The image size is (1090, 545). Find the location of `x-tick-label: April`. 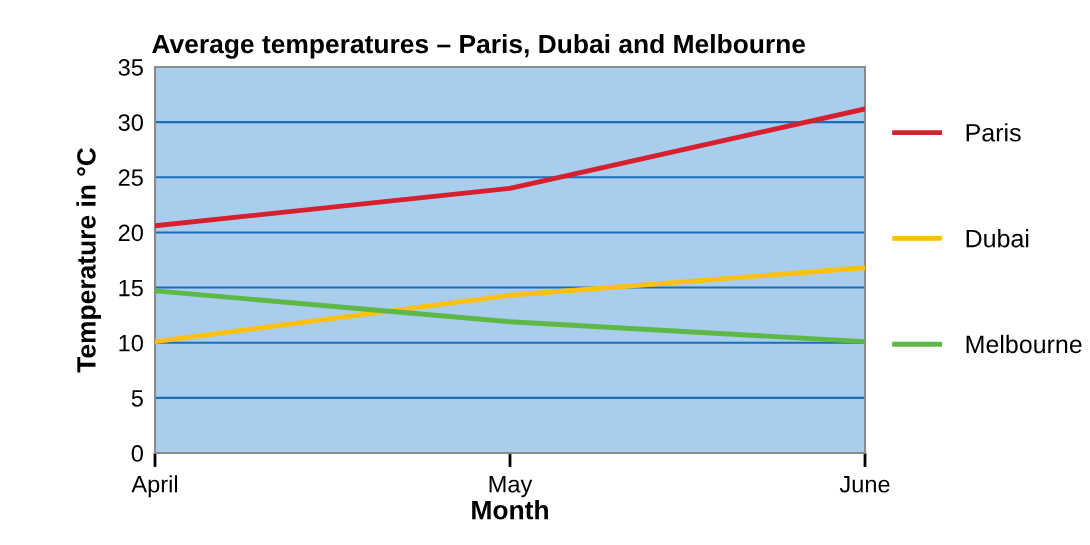

x-tick-label: April is located at coordinates (154, 486).